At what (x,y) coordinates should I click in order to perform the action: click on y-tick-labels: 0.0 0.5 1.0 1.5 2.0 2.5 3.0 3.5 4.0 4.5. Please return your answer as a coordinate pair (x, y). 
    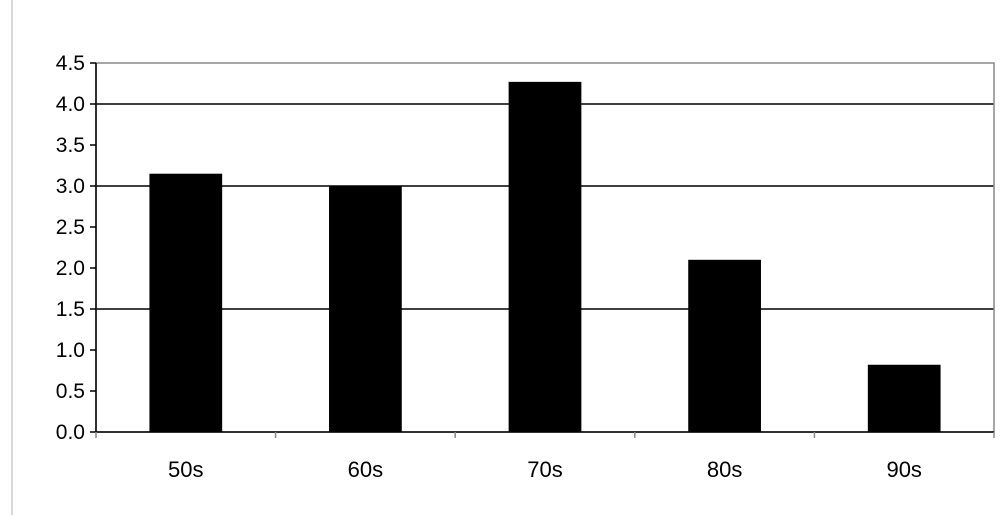
    Looking at the image, I should click on (70, 248).